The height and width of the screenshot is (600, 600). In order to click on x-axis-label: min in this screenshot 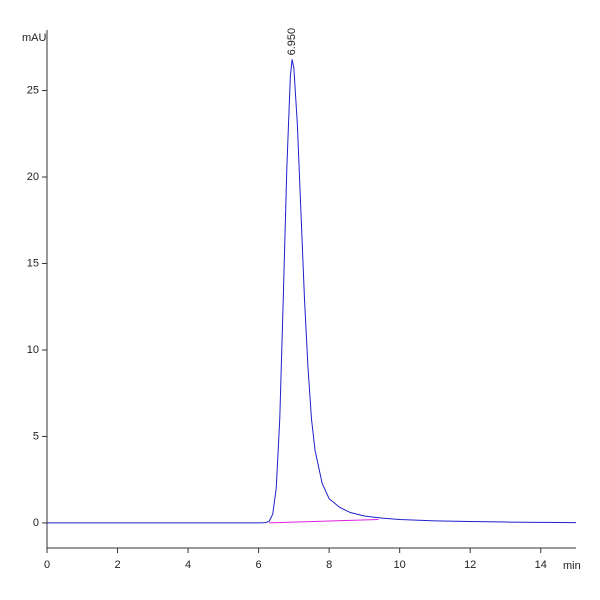, I will do `click(572, 566)`.